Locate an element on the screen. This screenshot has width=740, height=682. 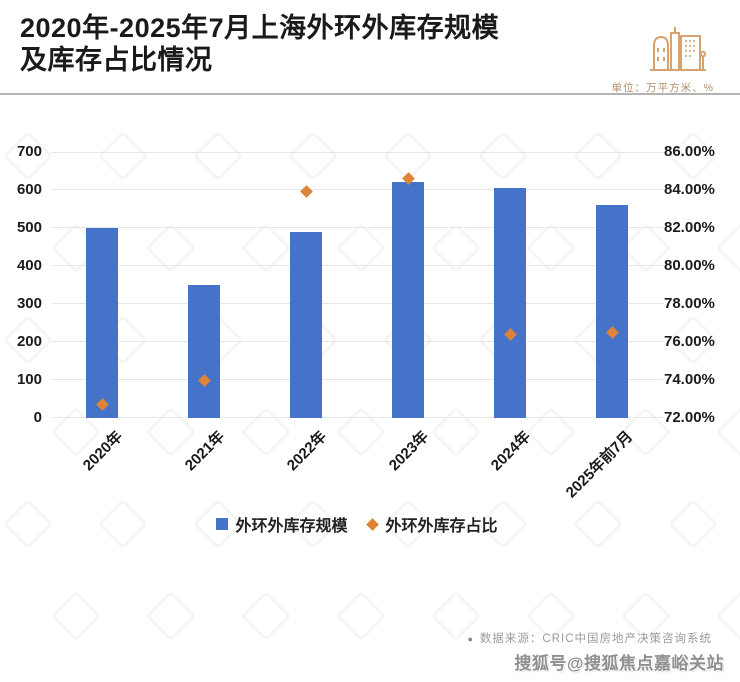
y-axis-left-tick: 400 is located at coordinates (29, 265).